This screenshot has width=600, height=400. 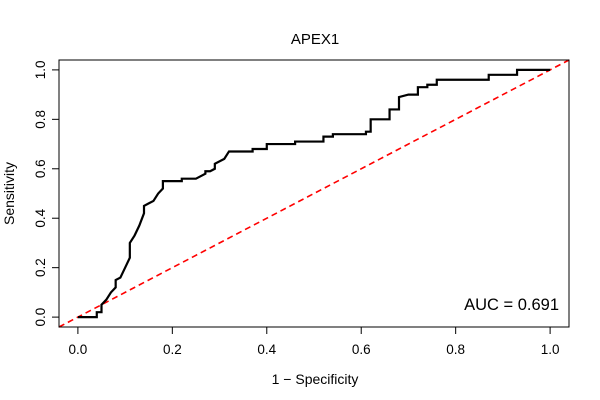 I want to click on x-tick-label: 0.4, so click(x=266, y=349).